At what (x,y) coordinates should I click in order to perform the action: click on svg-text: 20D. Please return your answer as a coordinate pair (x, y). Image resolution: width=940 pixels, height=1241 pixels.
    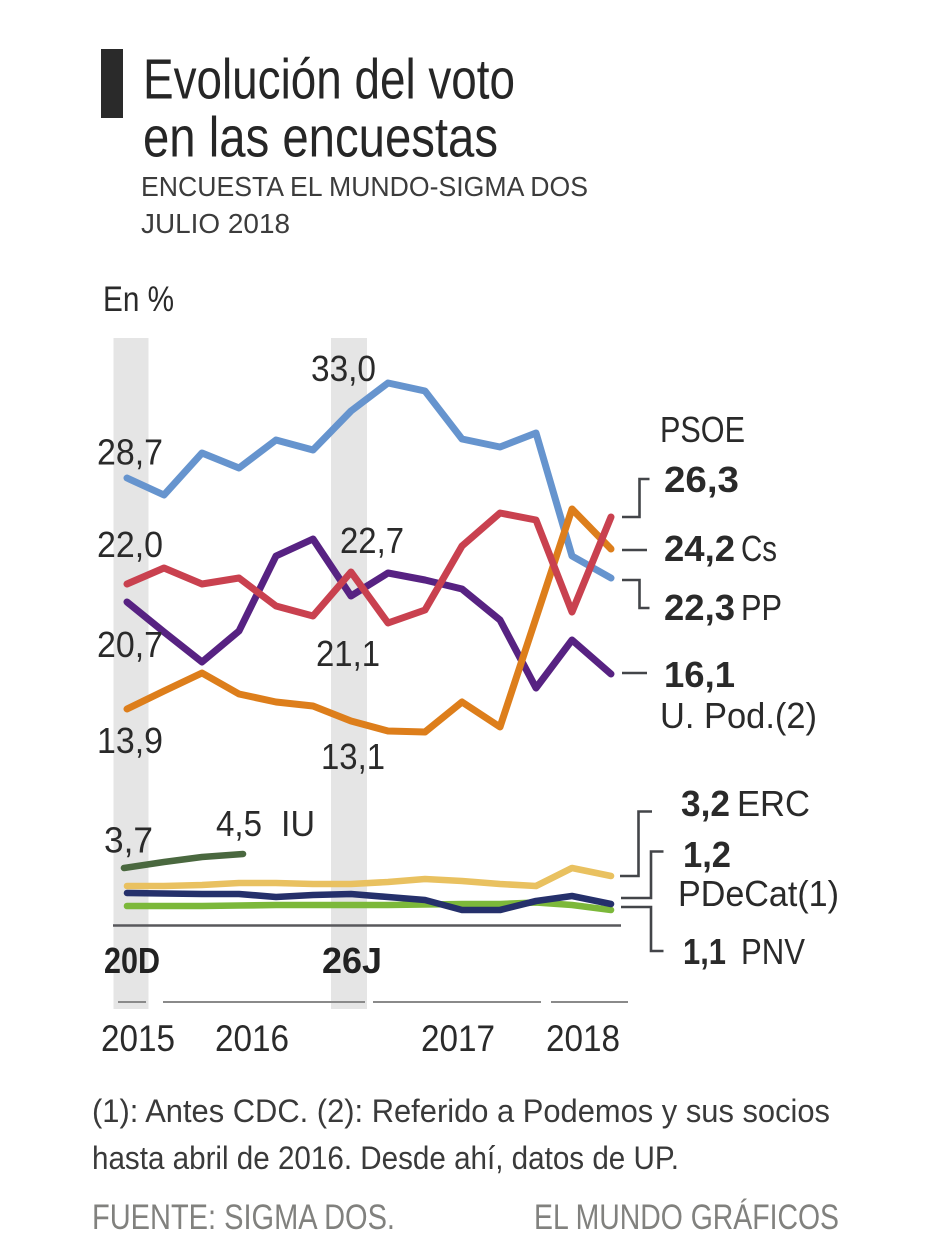
    Looking at the image, I should click on (132, 960).